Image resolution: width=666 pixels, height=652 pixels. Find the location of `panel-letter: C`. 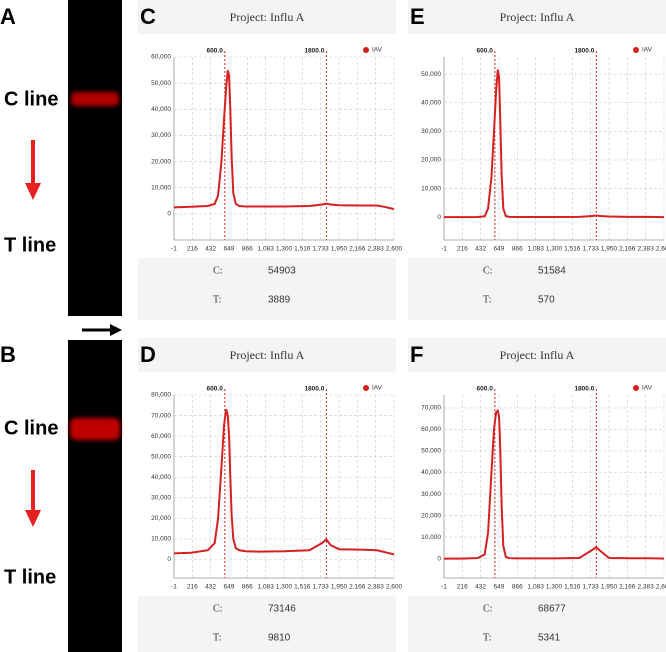

panel-letter: C is located at coordinates (148, 16).